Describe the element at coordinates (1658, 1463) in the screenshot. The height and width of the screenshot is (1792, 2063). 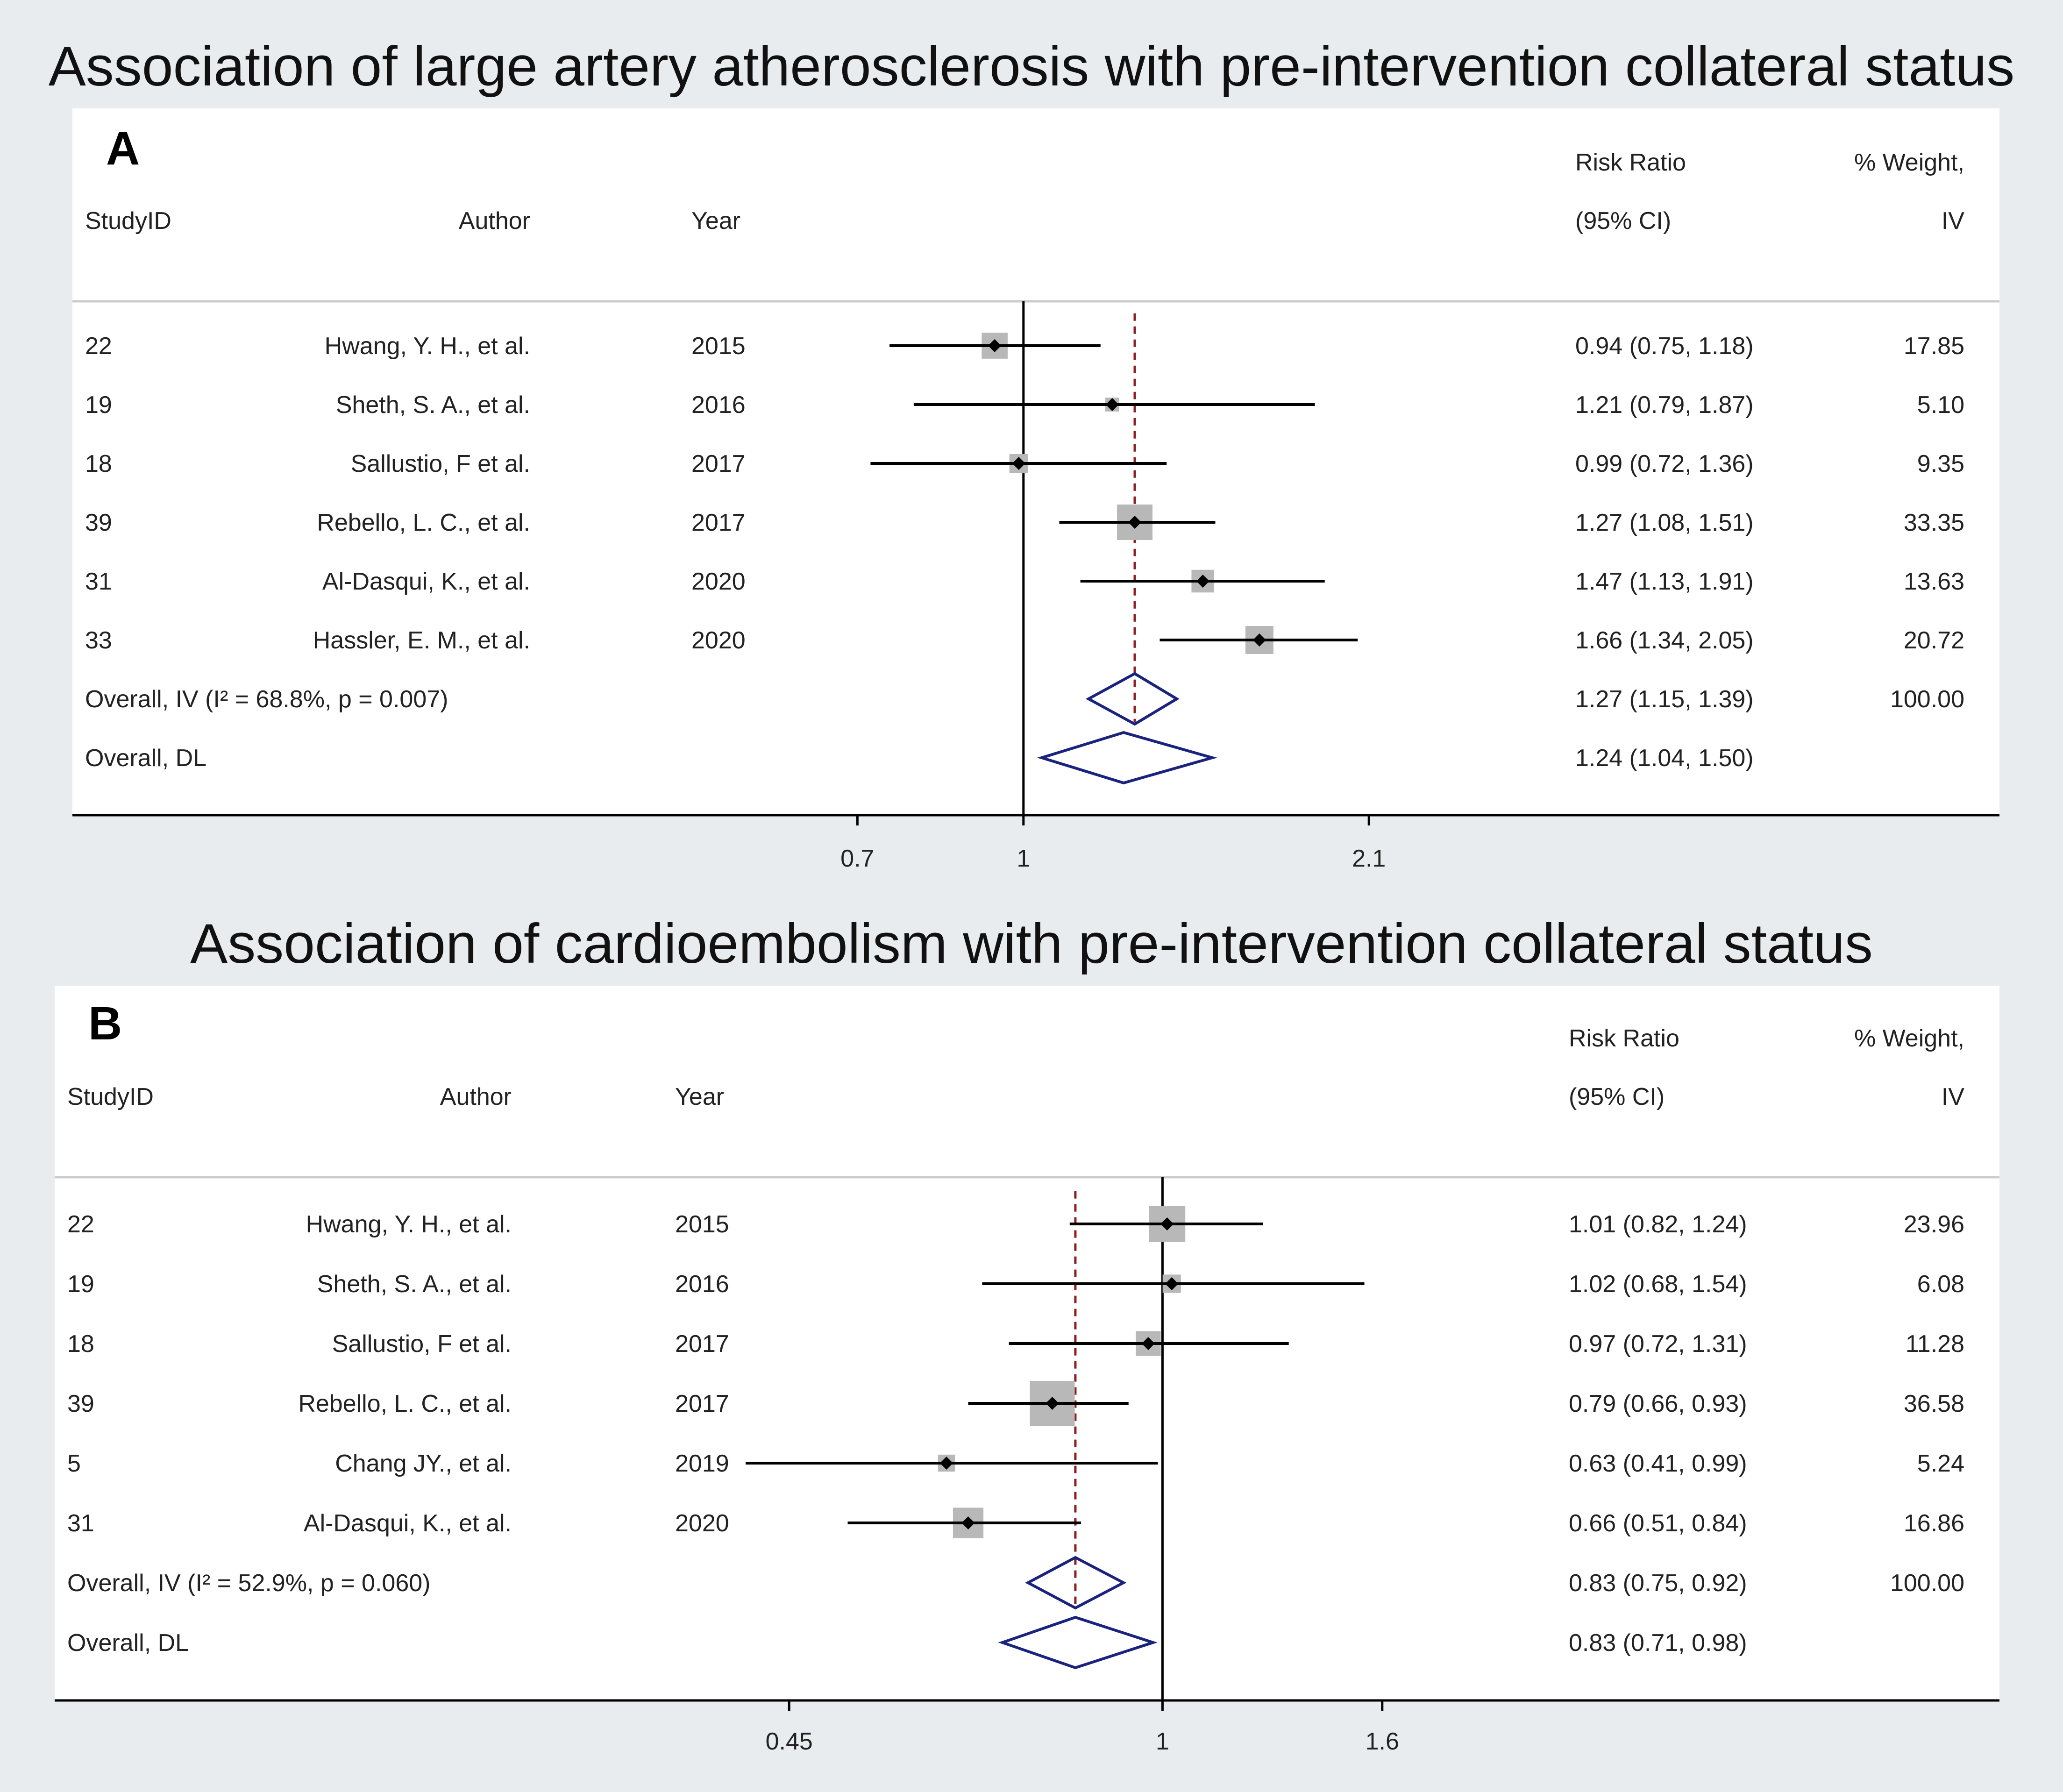
I see `study-ci: 0.63 (0.41, 0.99)` at that location.